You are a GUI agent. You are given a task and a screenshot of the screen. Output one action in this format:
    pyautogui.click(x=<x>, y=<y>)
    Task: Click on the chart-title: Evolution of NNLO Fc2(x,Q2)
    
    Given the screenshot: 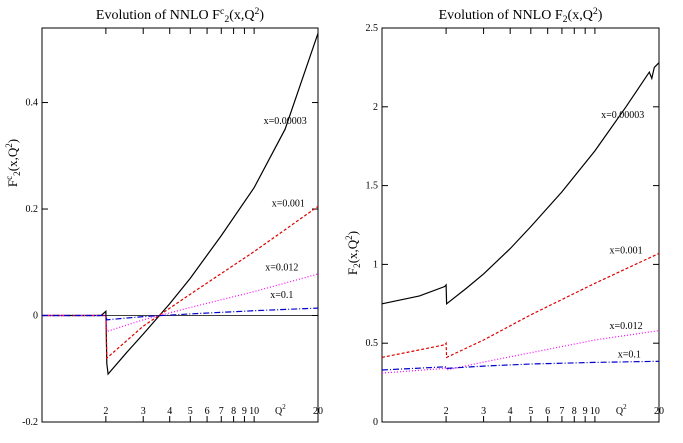 What is the action you would take?
    pyautogui.click(x=180, y=15)
    